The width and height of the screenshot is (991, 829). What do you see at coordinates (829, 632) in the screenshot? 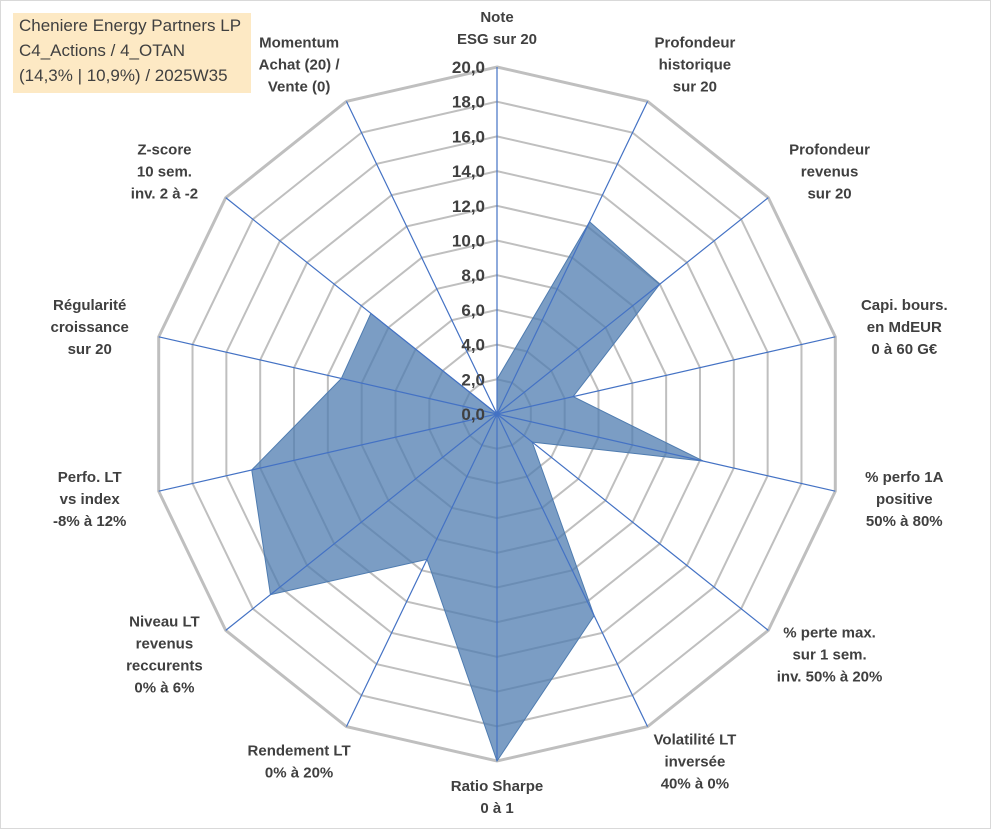
I see `category-label-line: % perte max.` at bounding box center [829, 632].